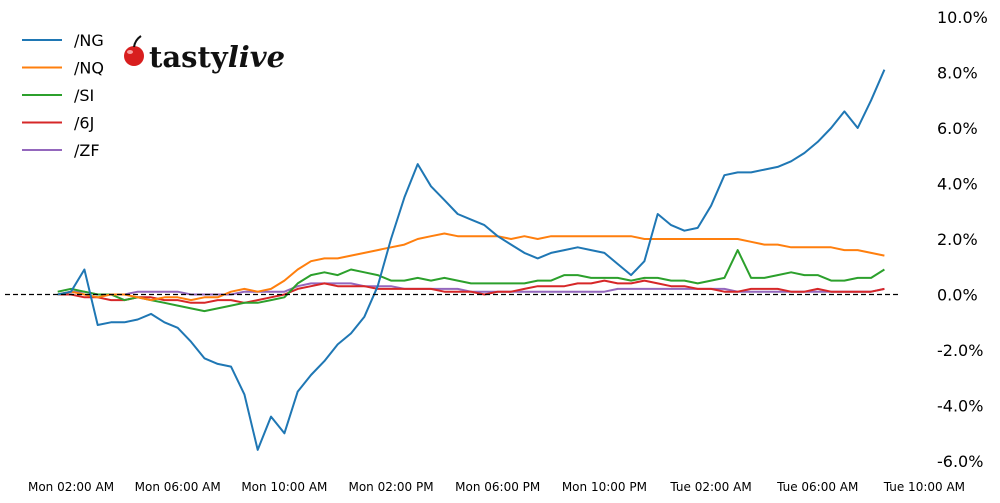 The width and height of the screenshot is (1000, 503). I want to click on legend-item: /ZF, so click(61, 150).